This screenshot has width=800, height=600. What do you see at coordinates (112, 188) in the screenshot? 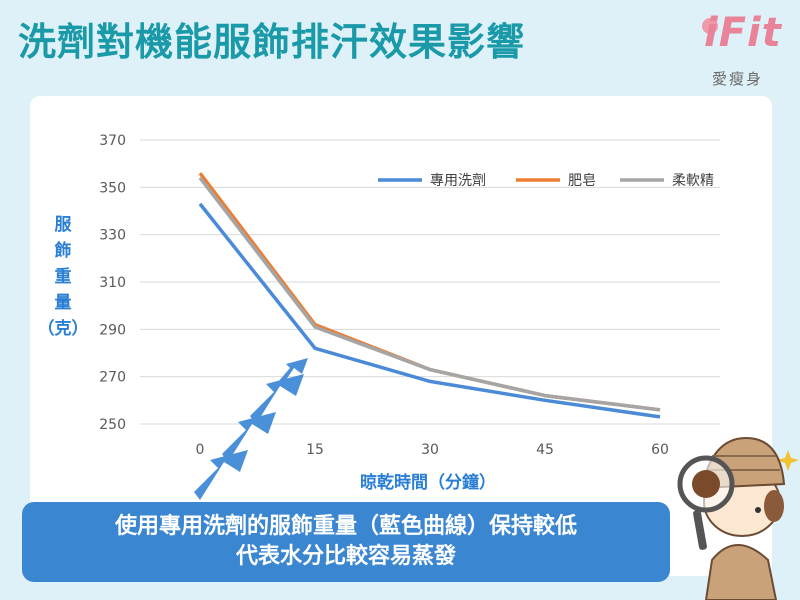
I see `y-tick-label: 350` at bounding box center [112, 188].